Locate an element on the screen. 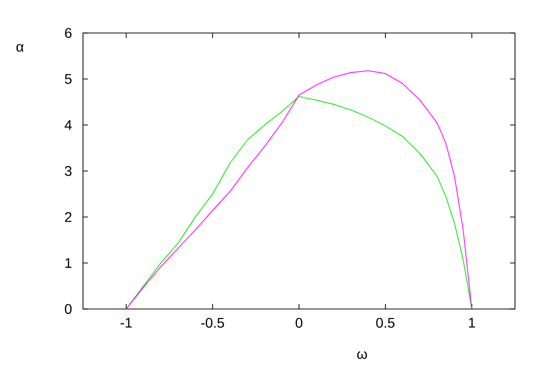  y-axis-title: α is located at coordinates (20, 48).